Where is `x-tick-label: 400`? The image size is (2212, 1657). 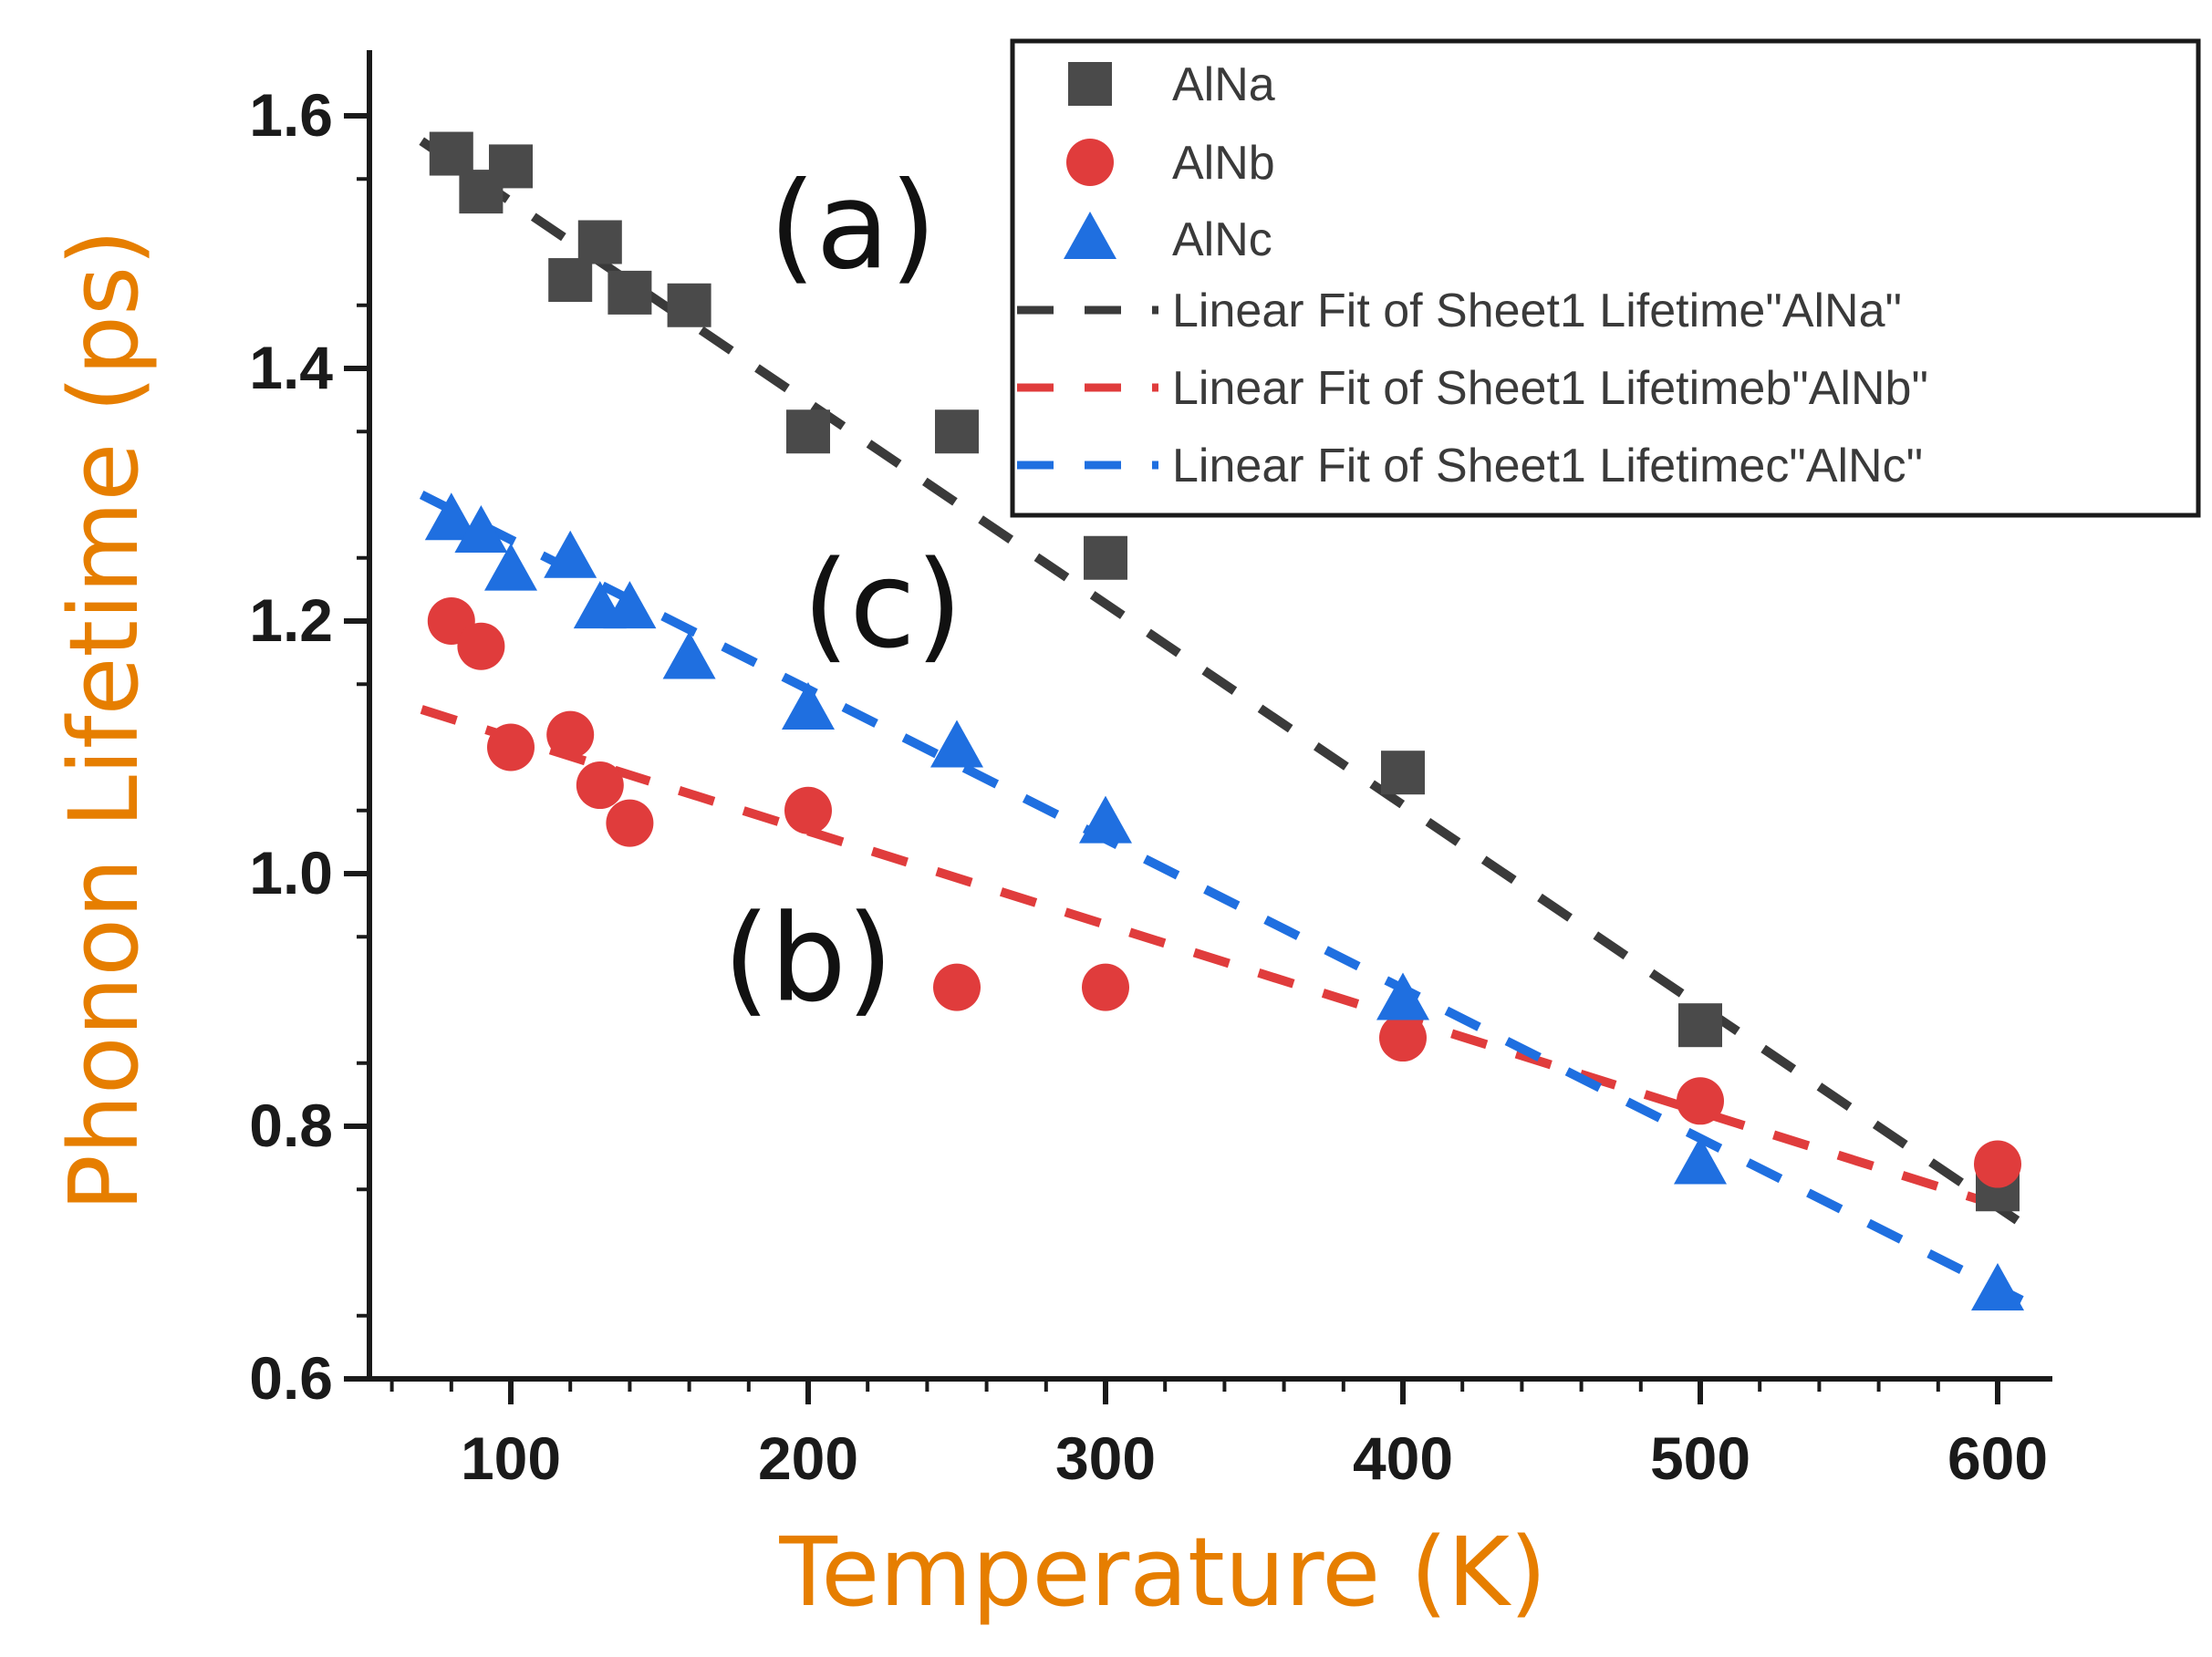 x-tick-label: 400 is located at coordinates (1403, 1458).